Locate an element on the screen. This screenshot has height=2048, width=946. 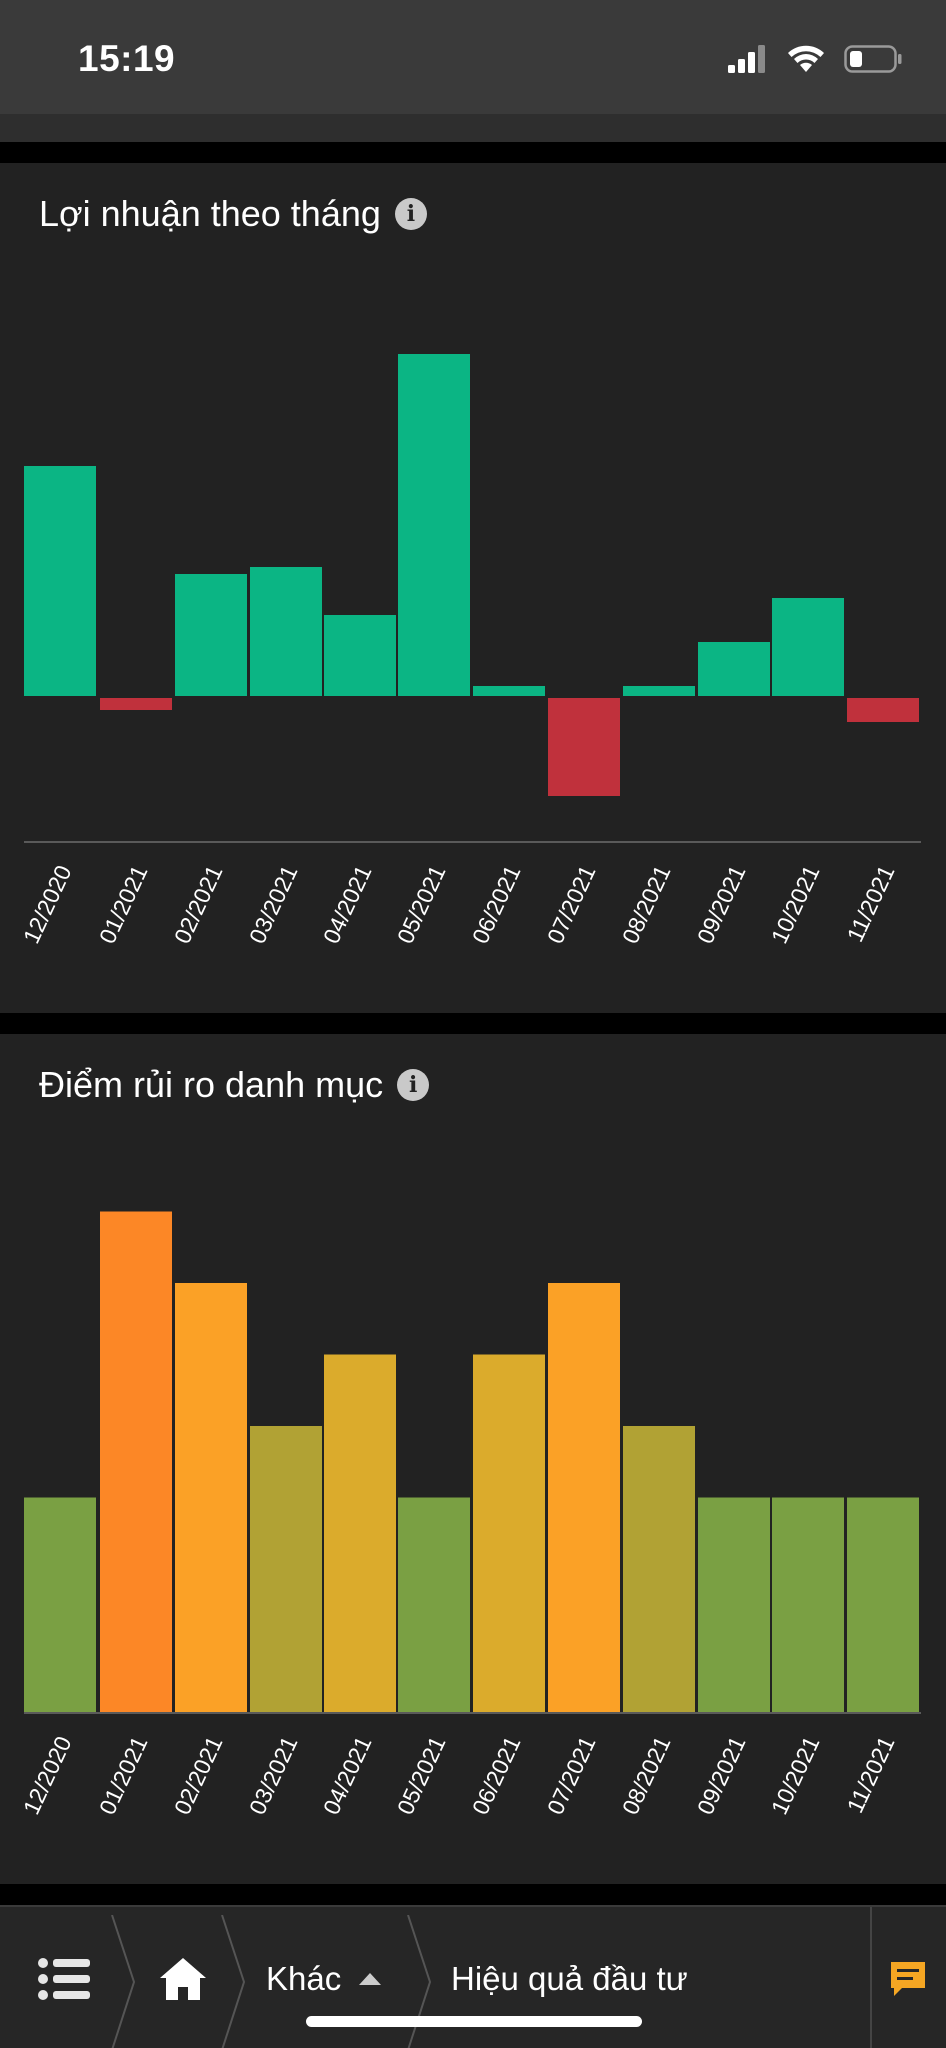
card-title-row: Lợi nhuận theo tháng i is located at coordinates (233, 214).